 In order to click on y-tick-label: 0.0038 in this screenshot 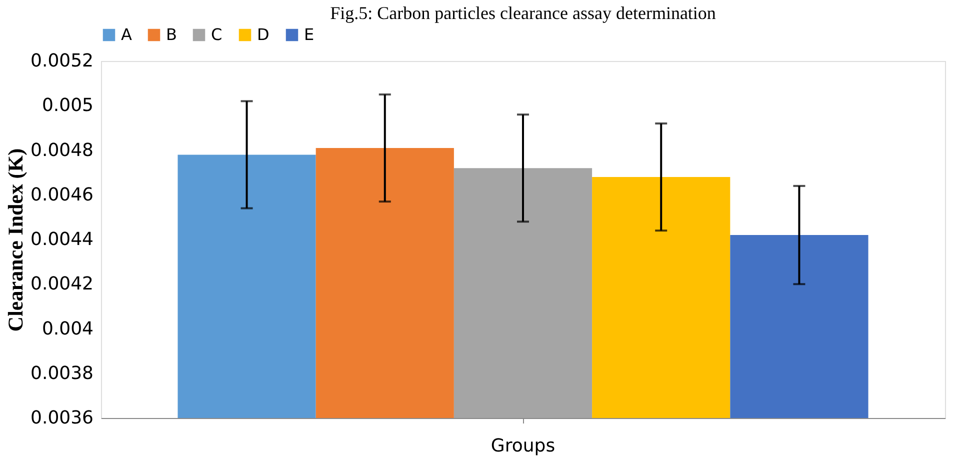, I will do `click(62, 373)`.